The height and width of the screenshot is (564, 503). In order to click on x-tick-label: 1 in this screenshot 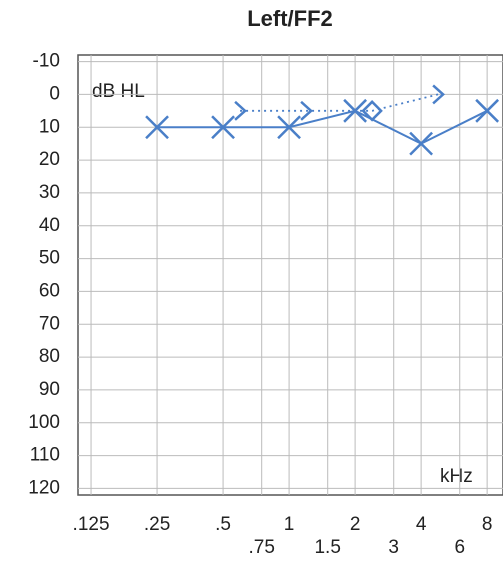, I will do `click(289, 524)`.